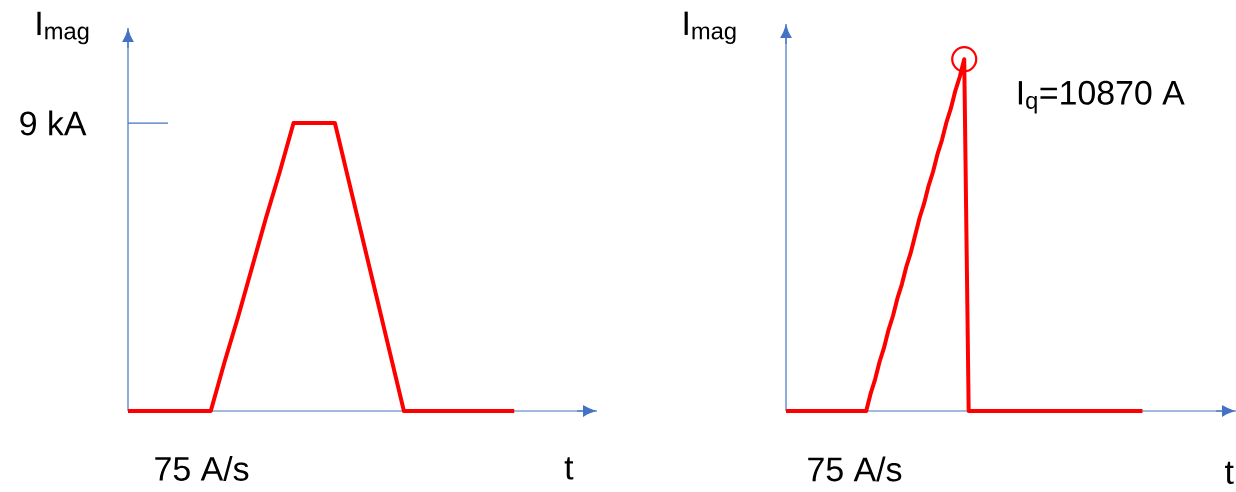 The image size is (1236, 492). Describe the element at coordinates (1101, 97) in the screenshot. I see `annotation: I$_{q}$=10870 A` at that location.